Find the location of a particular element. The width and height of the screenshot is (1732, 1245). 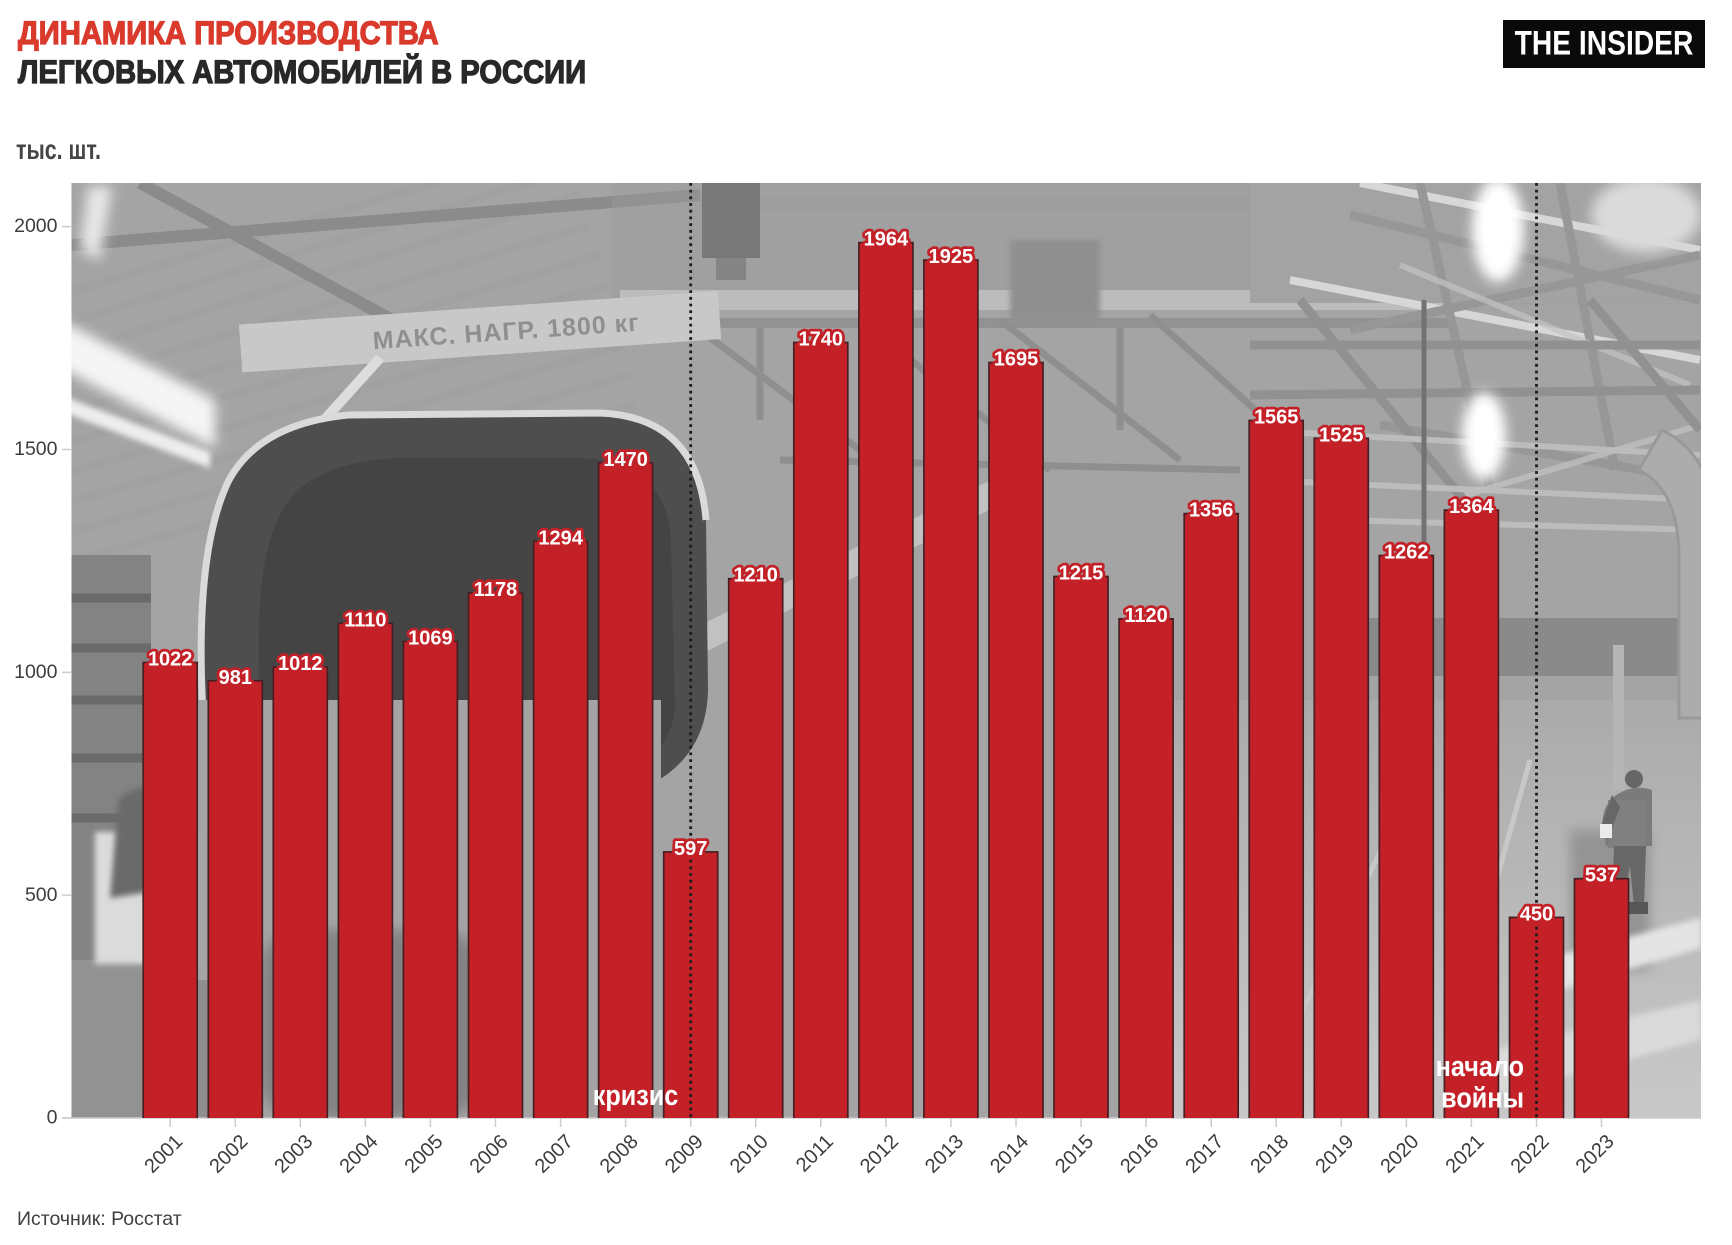

svg-text: 2010 is located at coordinates (749, 1154).